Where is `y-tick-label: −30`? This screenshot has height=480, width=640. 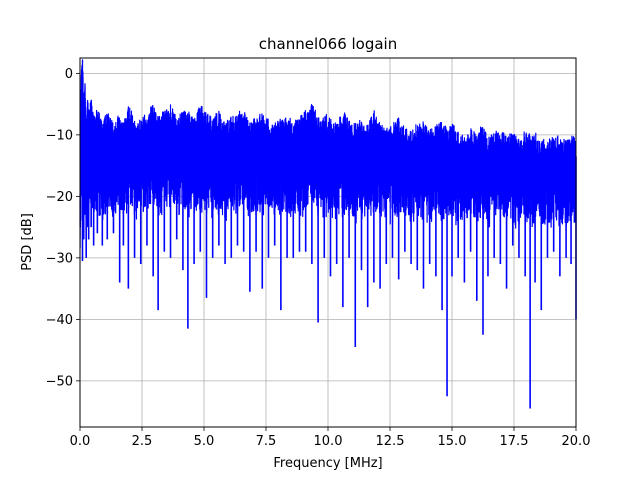 y-tick-label: −30 is located at coordinates (59, 258).